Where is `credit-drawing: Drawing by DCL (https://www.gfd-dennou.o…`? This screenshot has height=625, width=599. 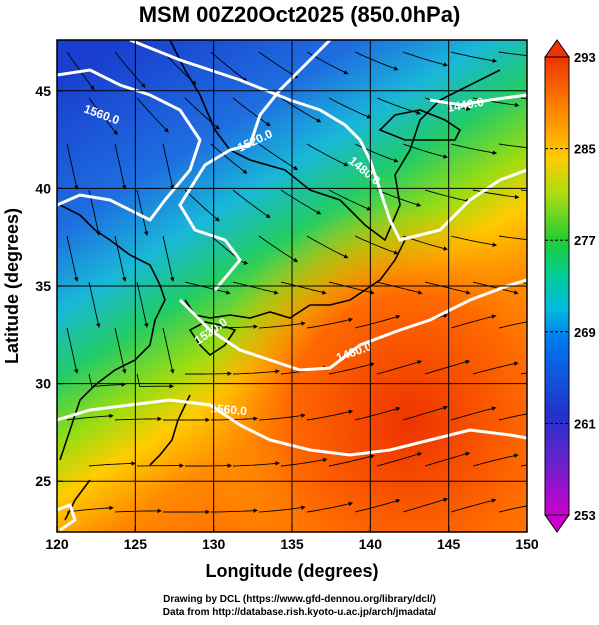 credit-drawing: Drawing by DCL (https://www.gfd-dennou.o… is located at coordinates (299, 599).